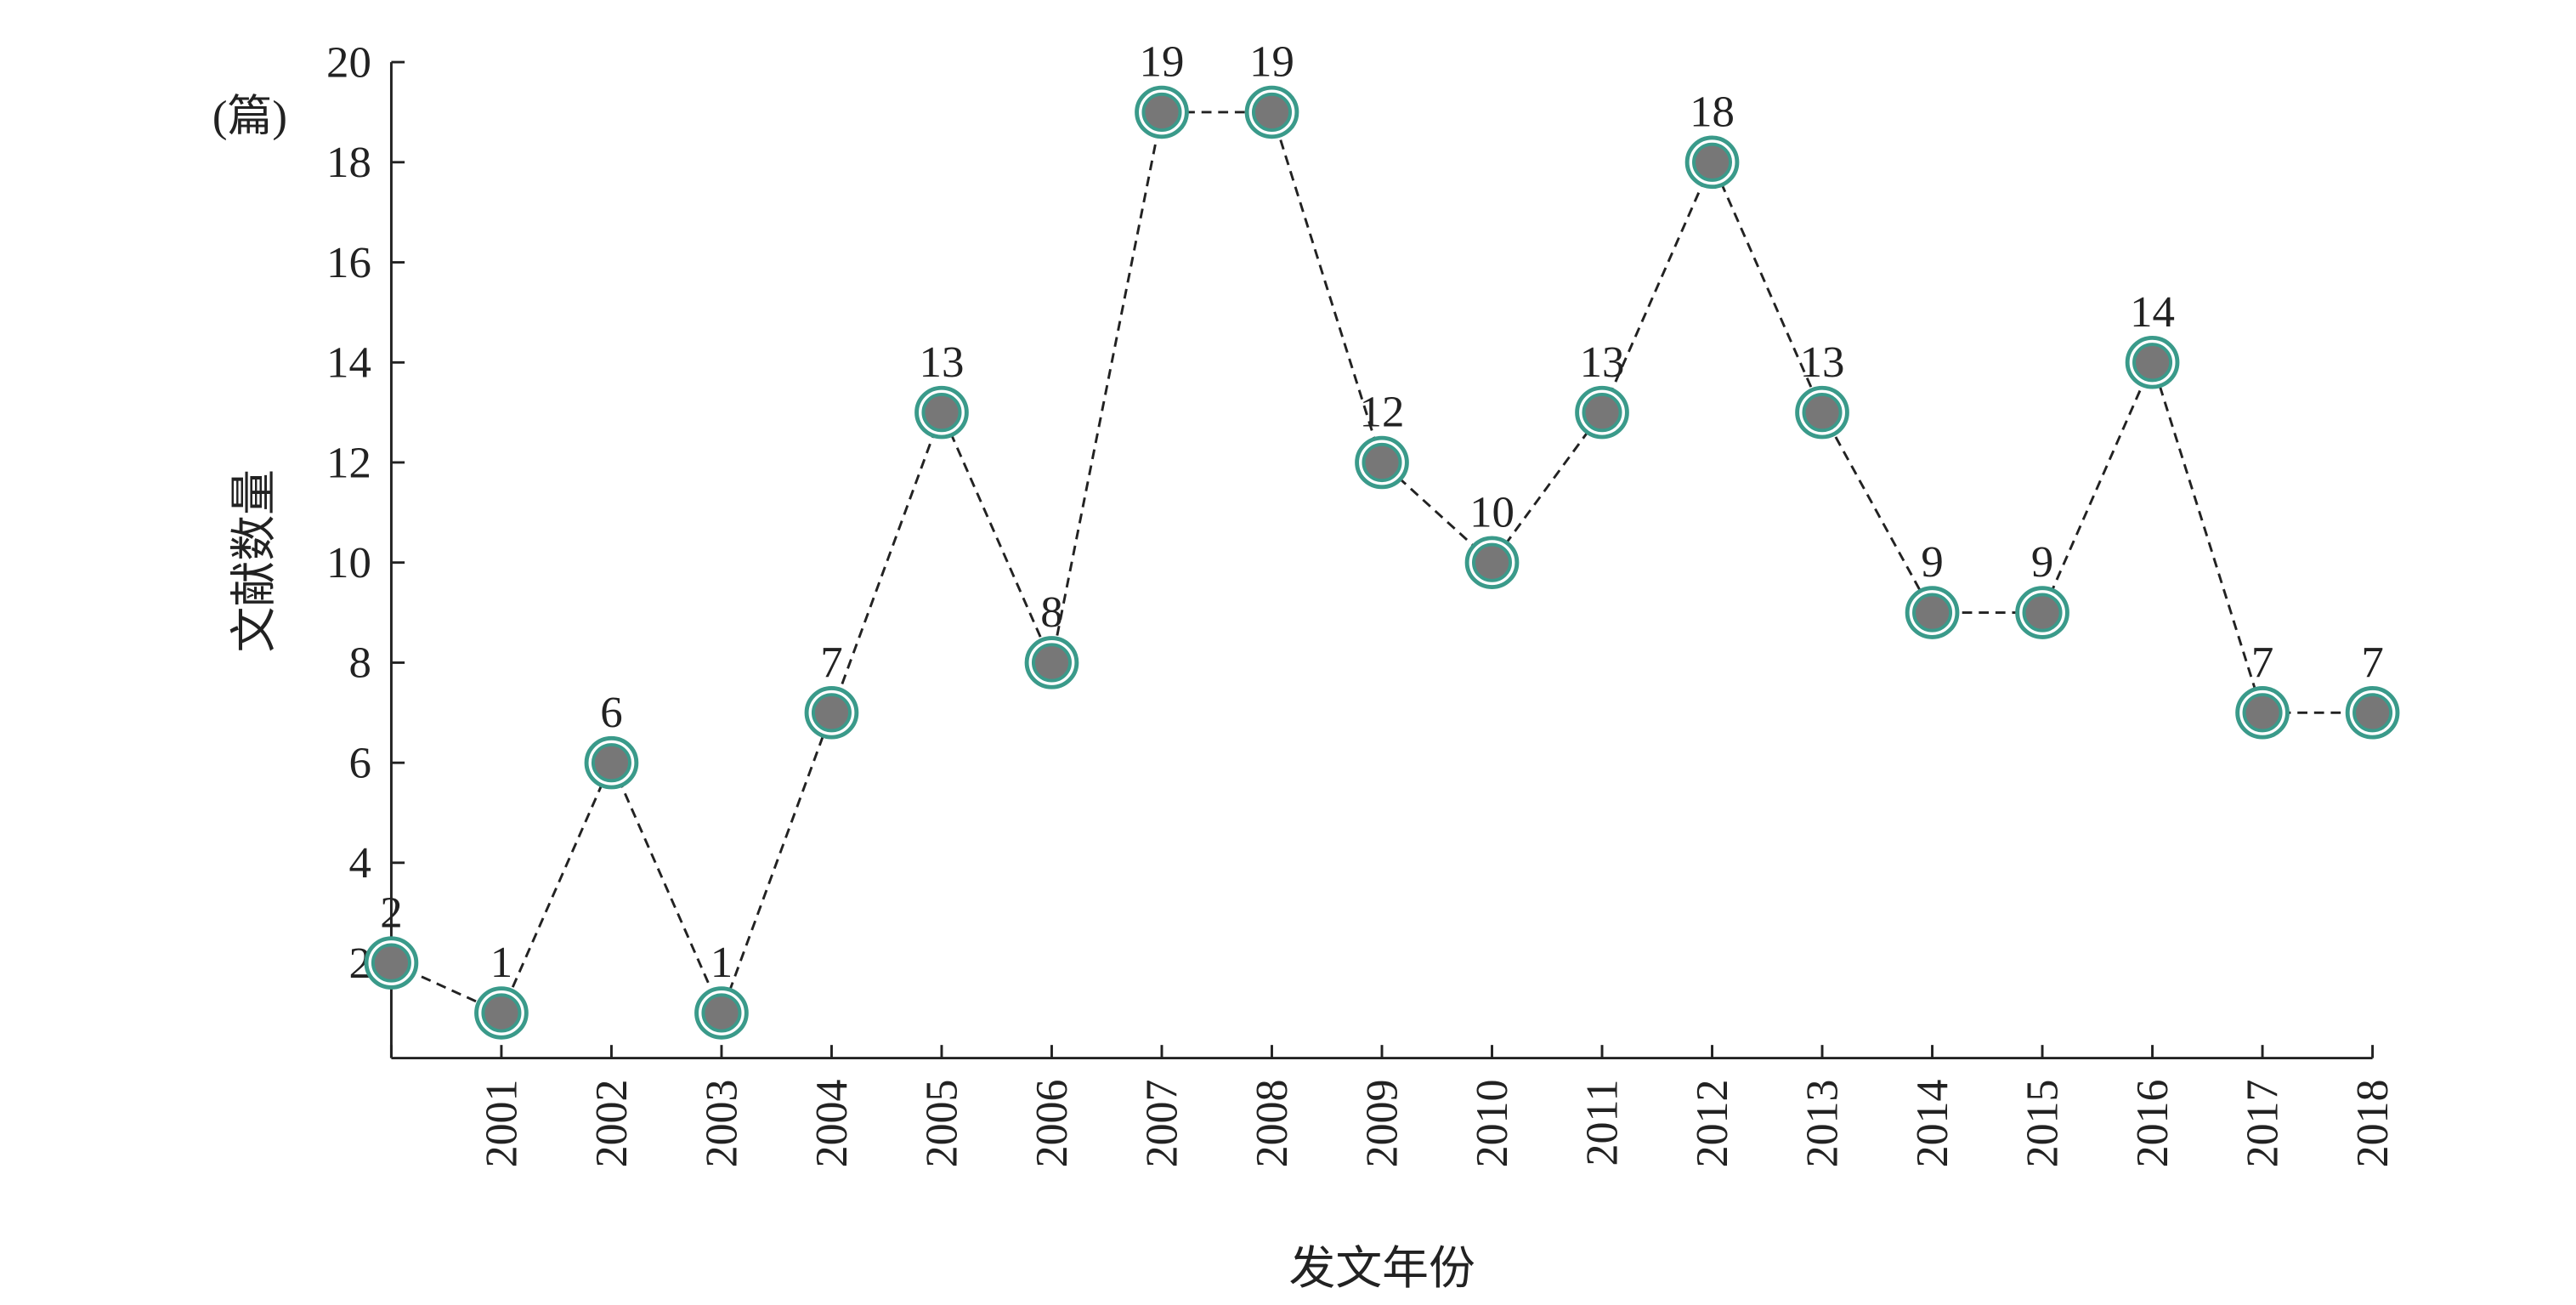  I want to click on x-tick-label: 2009, so click(1382, 1124).